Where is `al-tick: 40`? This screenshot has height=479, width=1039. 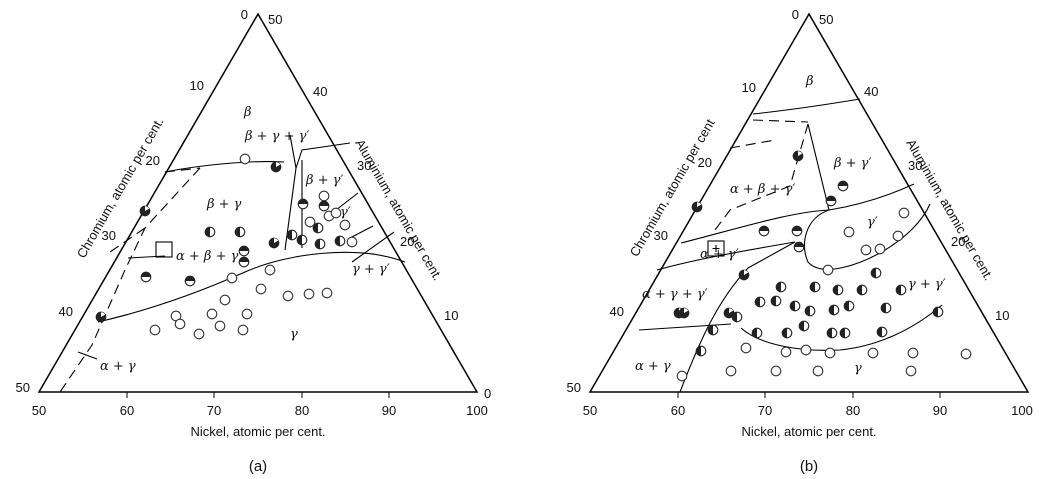
al-tick: 40 is located at coordinates (320, 91).